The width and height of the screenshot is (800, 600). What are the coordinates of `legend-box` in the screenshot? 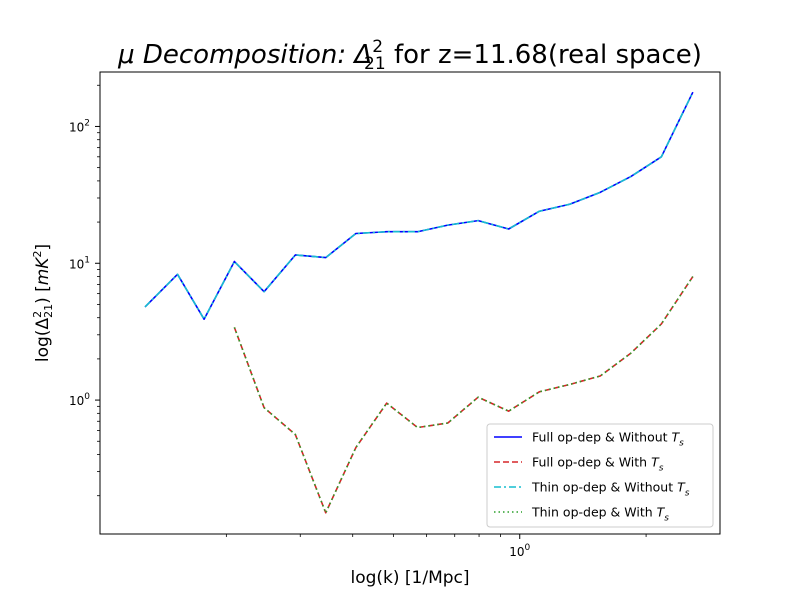 It's located at (600, 475).